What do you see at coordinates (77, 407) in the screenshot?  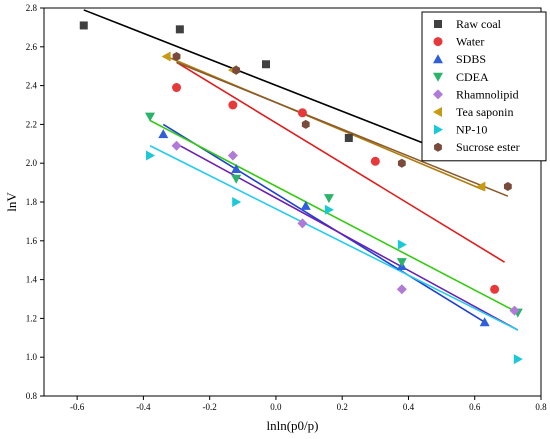 I see `x-tick-label: -0.6` at bounding box center [77, 407].